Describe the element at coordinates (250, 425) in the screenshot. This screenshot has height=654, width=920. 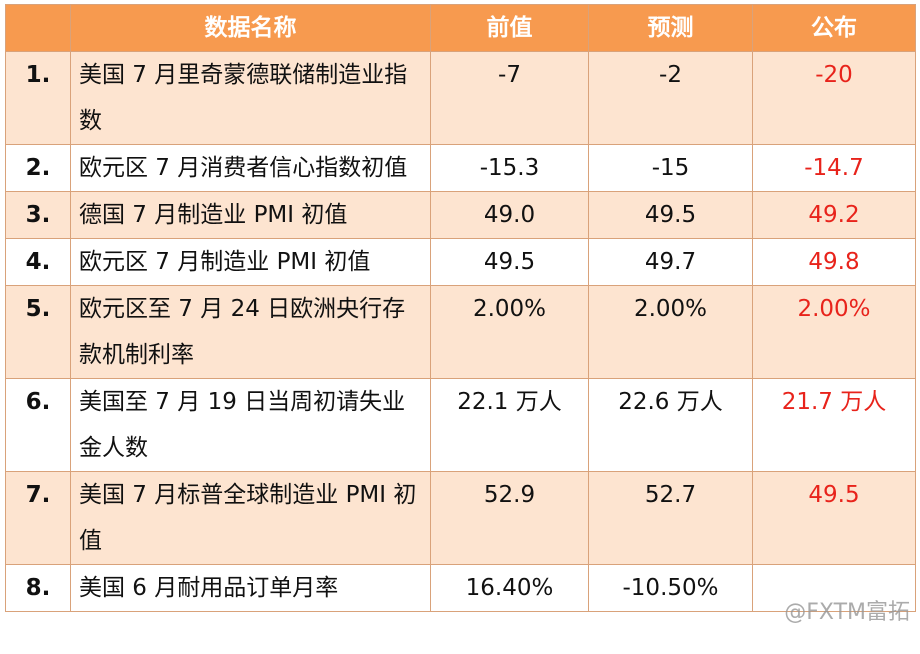
I see `indicator-name: 美国至 7 月 19 日当周初请失业金人数` at that location.